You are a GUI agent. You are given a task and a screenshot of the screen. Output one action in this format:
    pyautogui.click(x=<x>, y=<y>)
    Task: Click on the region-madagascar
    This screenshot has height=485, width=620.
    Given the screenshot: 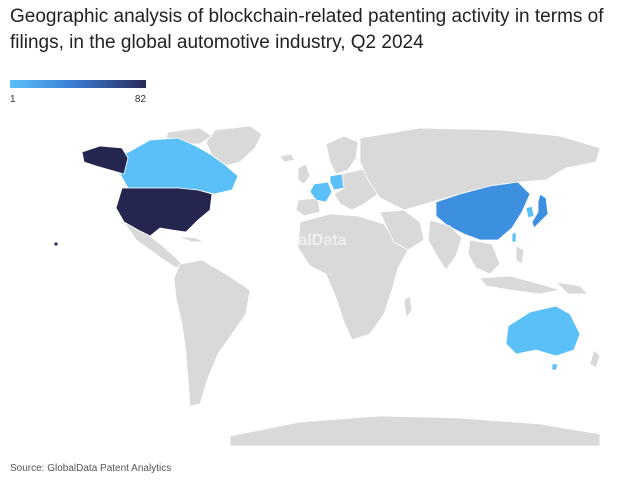 What is the action you would take?
    pyautogui.click(x=408, y=307)
    